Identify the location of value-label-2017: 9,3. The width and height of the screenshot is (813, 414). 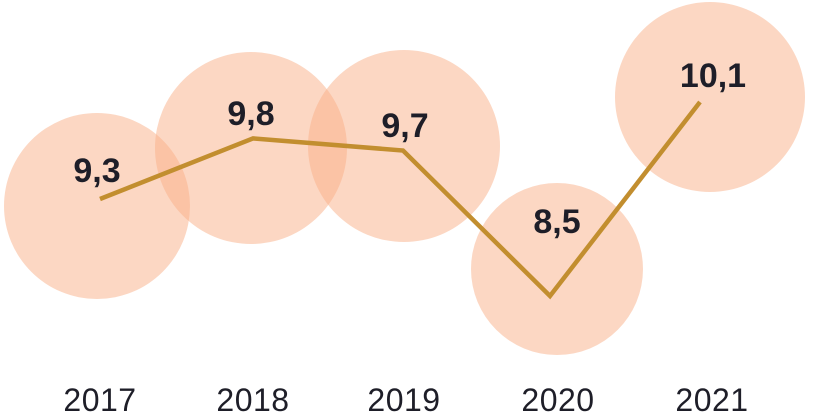
(96, 171).